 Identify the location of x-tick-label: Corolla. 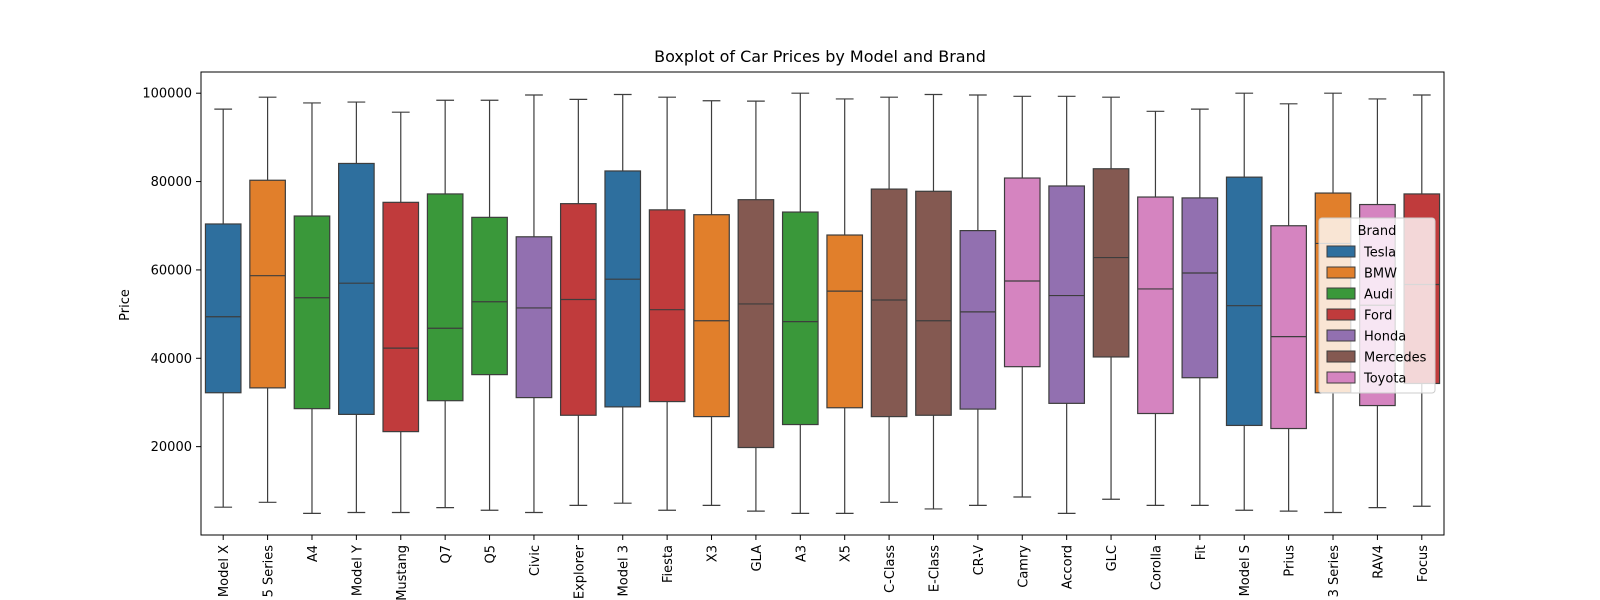
(1156, 567).